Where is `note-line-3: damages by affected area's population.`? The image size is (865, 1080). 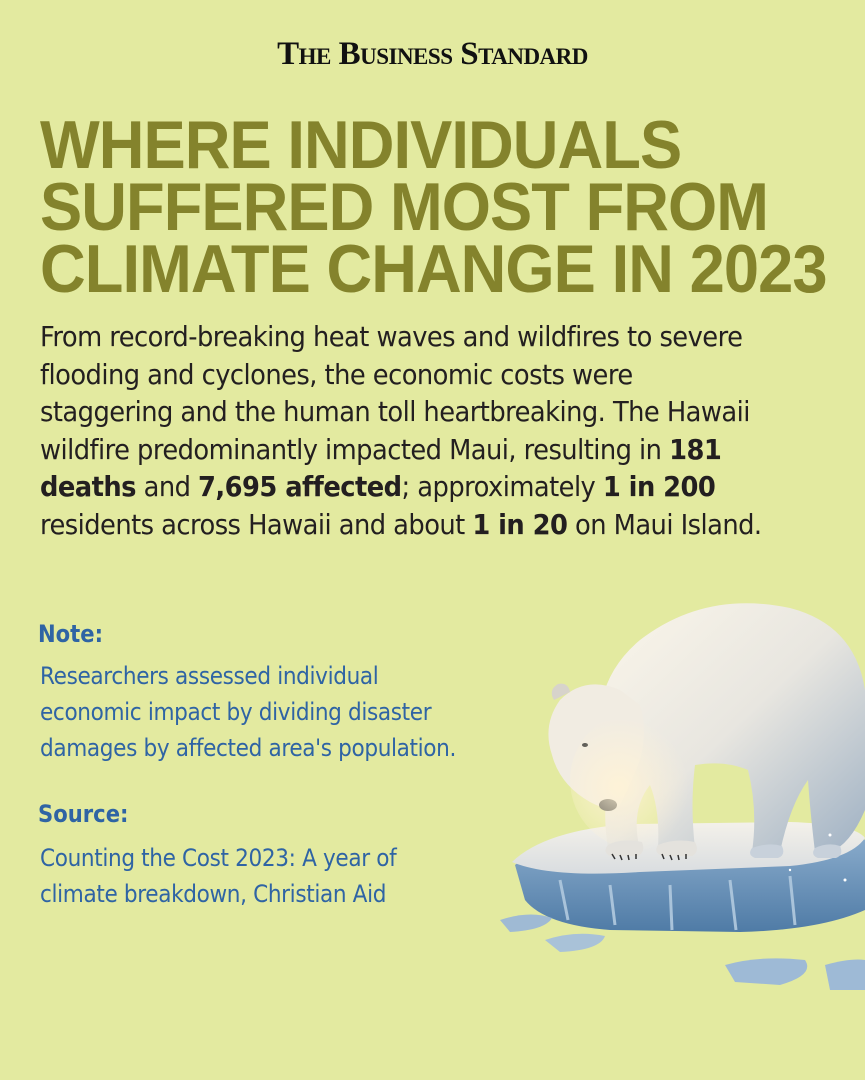
note-line-3: damages by affected area's population. is located at coordinates (248, 748).